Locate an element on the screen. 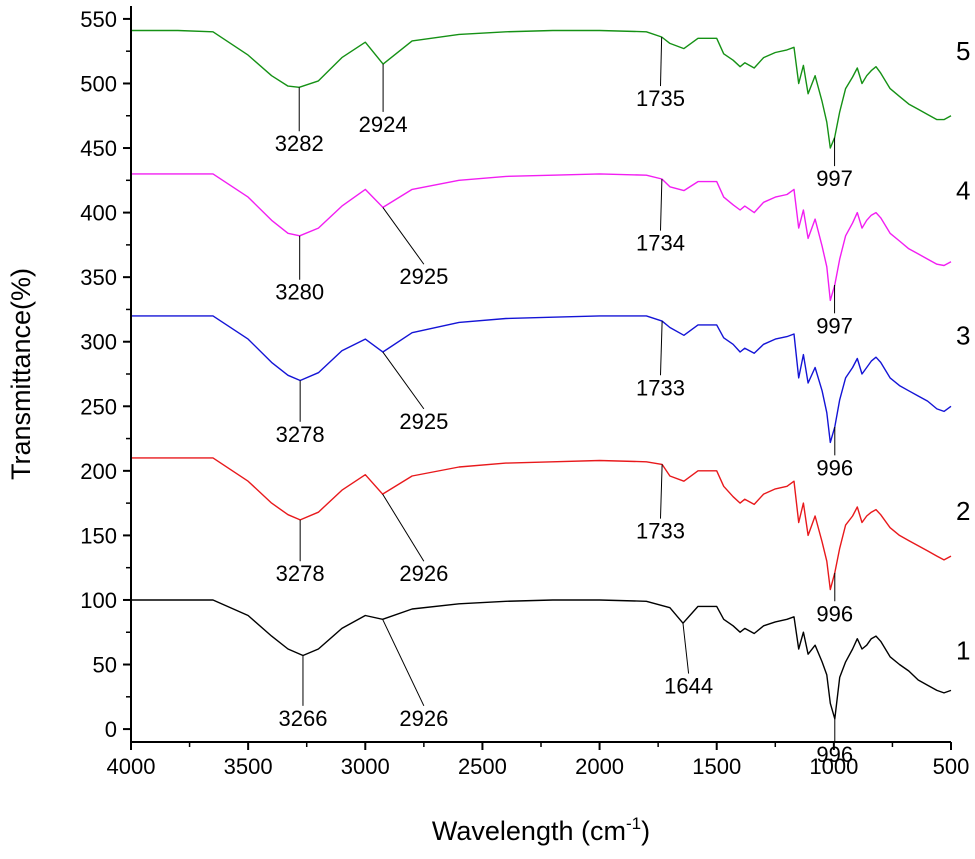 The image size is (975, 859). annotation-label: 3282 is located at coordinates (299, 143).